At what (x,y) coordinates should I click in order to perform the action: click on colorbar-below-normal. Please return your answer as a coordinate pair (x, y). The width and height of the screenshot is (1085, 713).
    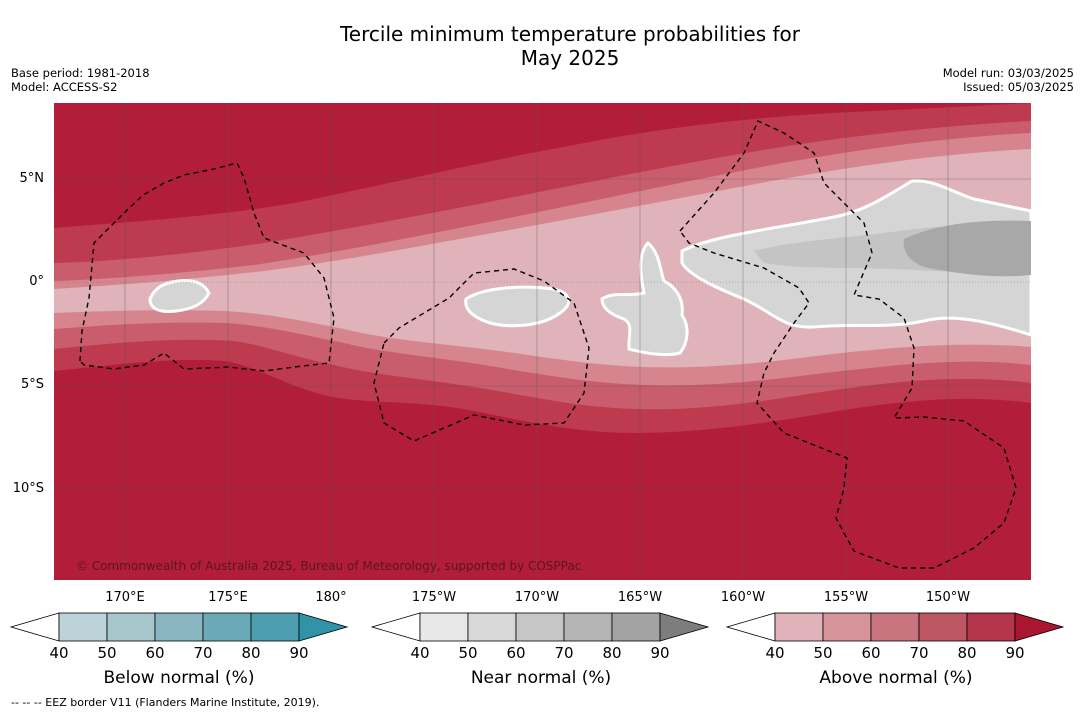
    Looking at the image, I should click on (179, 627).